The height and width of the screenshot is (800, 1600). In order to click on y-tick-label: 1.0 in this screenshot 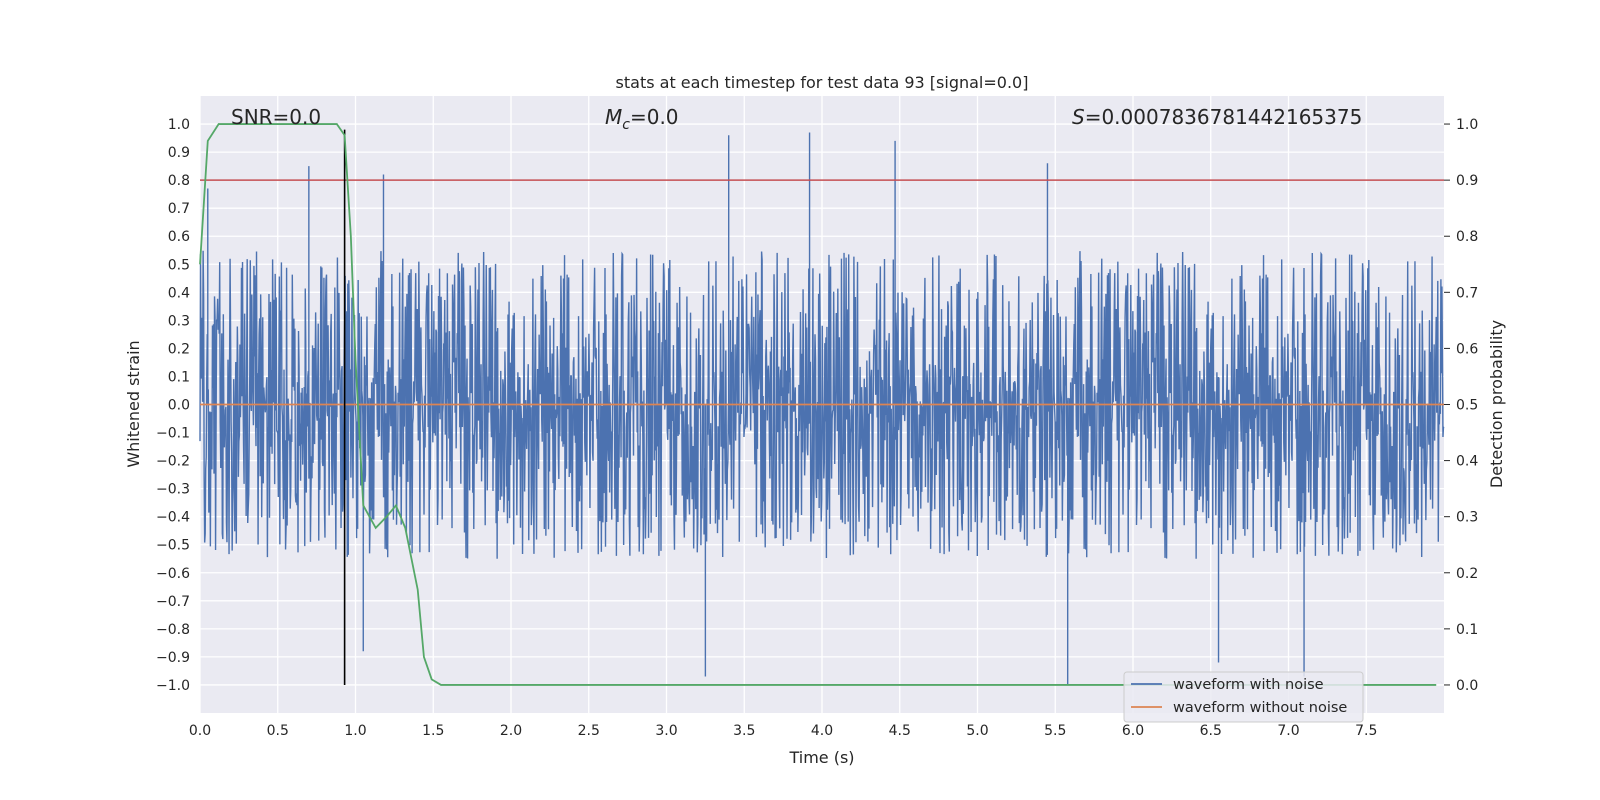, I will do `click(179, 125)`.